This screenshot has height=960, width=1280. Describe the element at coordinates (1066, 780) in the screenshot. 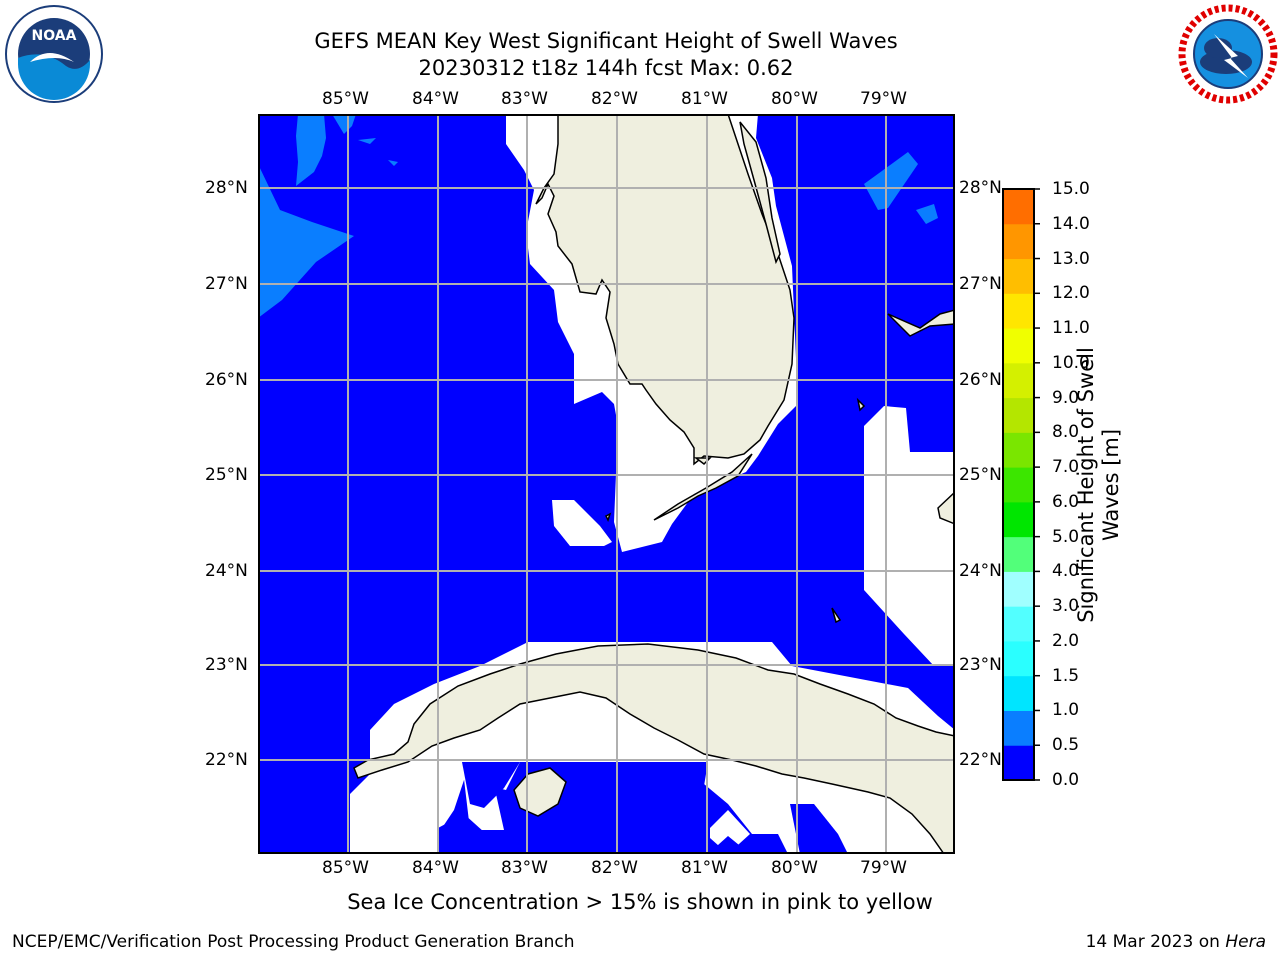

I see `colorbar-label: 0.0` at that location.